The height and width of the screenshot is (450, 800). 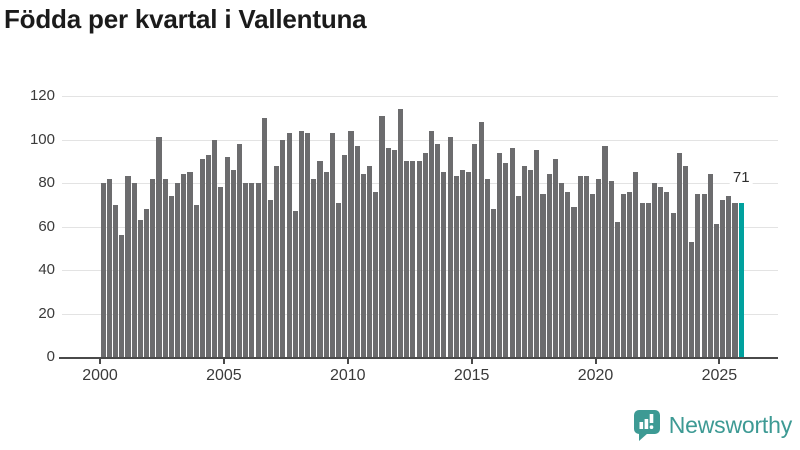 I want to click on x-tick-label: 2020, so click(x=595, y=375).